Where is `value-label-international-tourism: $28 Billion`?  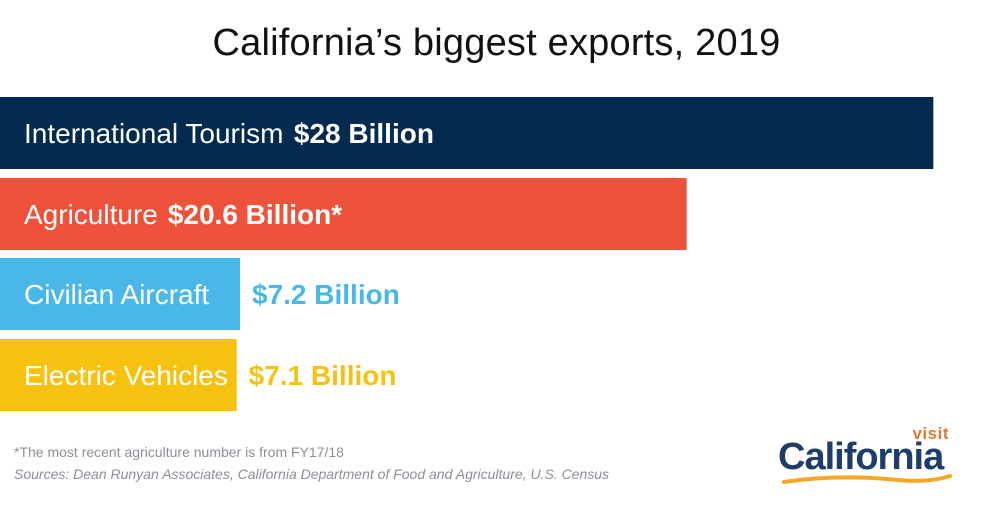 value-label-international-tourism: $28 Billion is located at coordinates (364, 133).